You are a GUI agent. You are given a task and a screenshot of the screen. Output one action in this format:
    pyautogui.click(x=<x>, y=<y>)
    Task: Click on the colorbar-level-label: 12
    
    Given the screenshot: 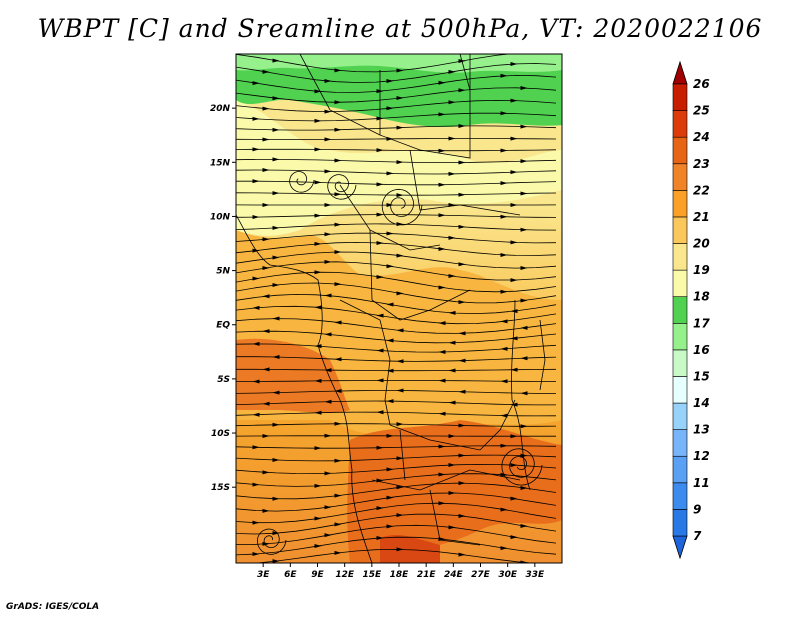 What is the action you would take?
    pyautogui.click(x=701, y=456)
    